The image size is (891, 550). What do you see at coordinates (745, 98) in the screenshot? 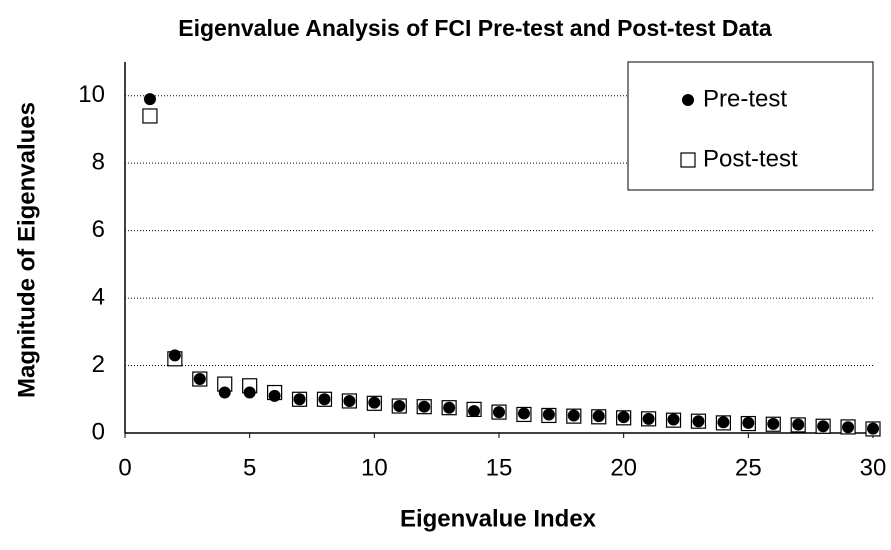
I see `legend-label: Pre-test` at bounding box center [745, 98].